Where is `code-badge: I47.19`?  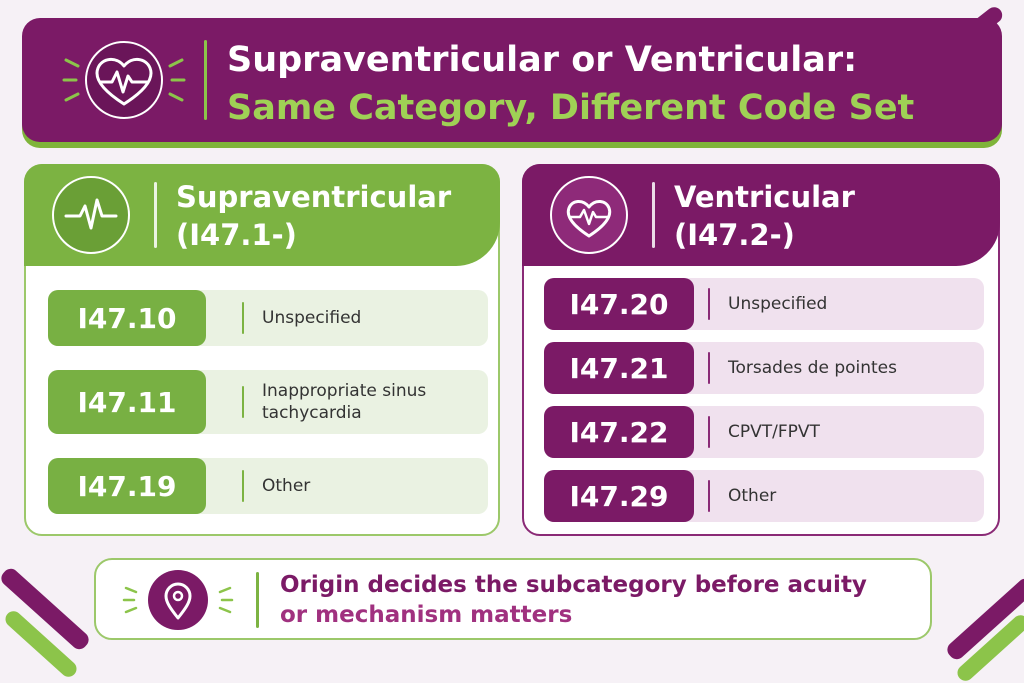 code-badge: I47.19 is located at coordinates (127, 486).